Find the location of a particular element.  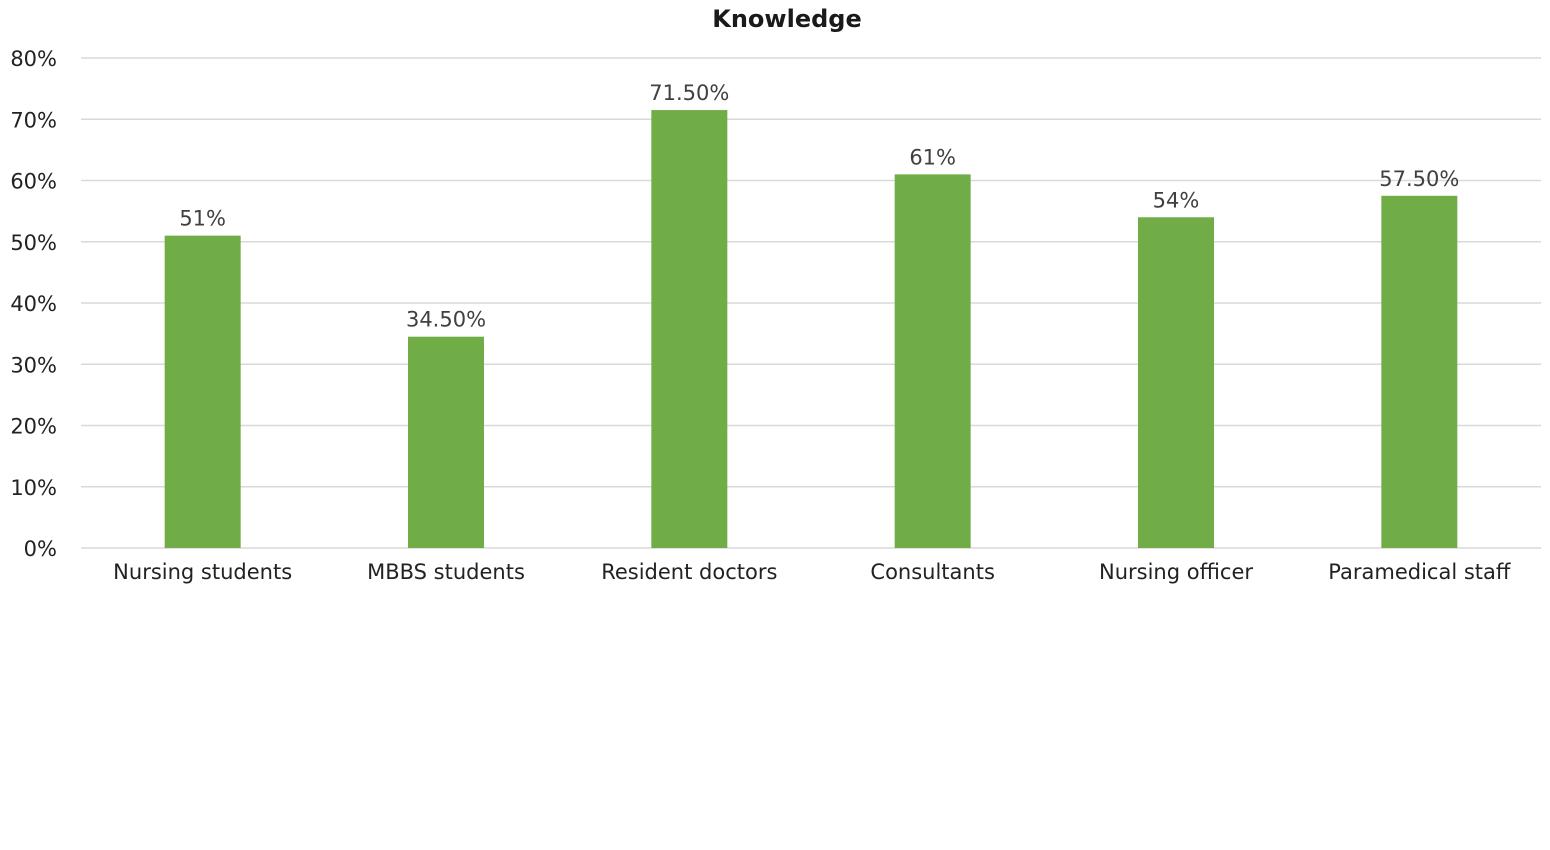

y-axis-ticks: 0% 10% 20% 30% 40% 50% 60% 70% 80% is located at coordinates (33, 304).